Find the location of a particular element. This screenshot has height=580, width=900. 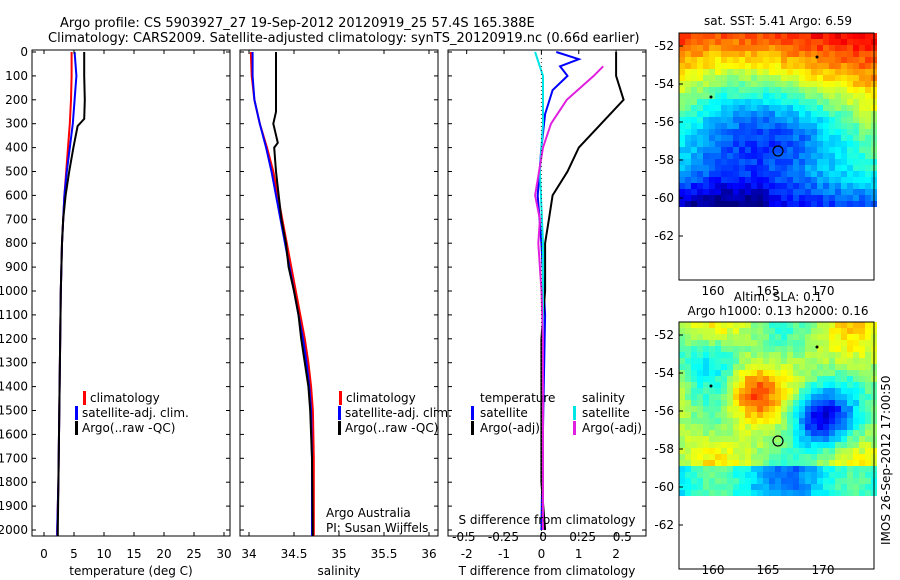

float-track-dot is located at coordinates (817, 347).